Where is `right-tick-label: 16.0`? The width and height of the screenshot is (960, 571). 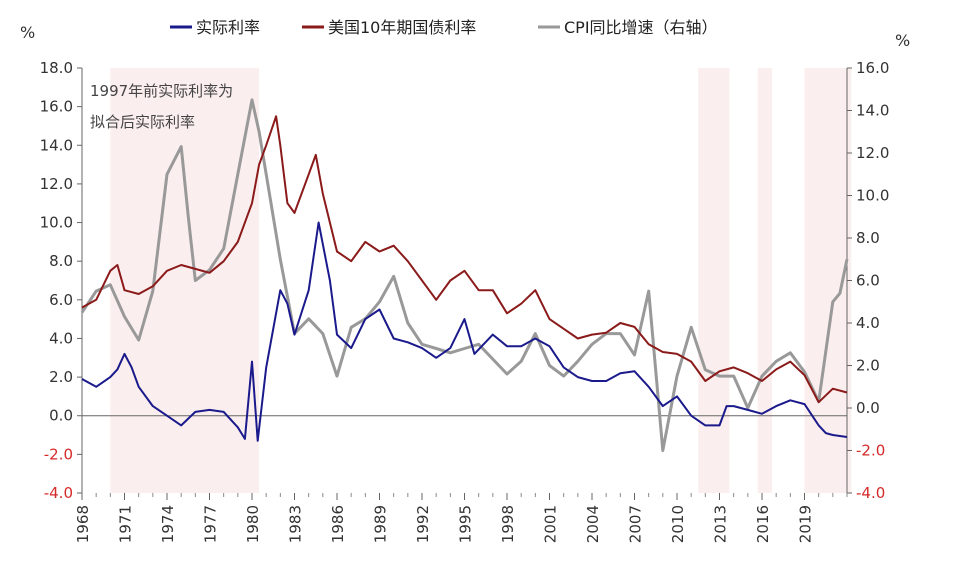
right-tick-label: 16.0 is located at coordinates (872, 68).